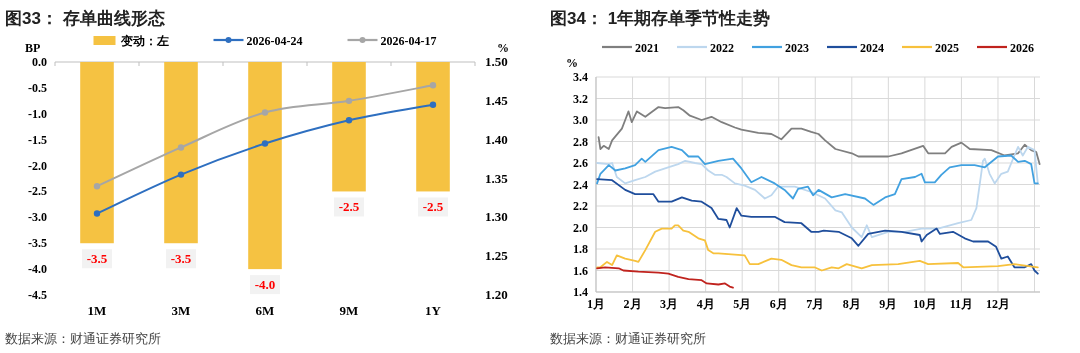  I want to click on x-tick-label: 1月, so click(596, 304).